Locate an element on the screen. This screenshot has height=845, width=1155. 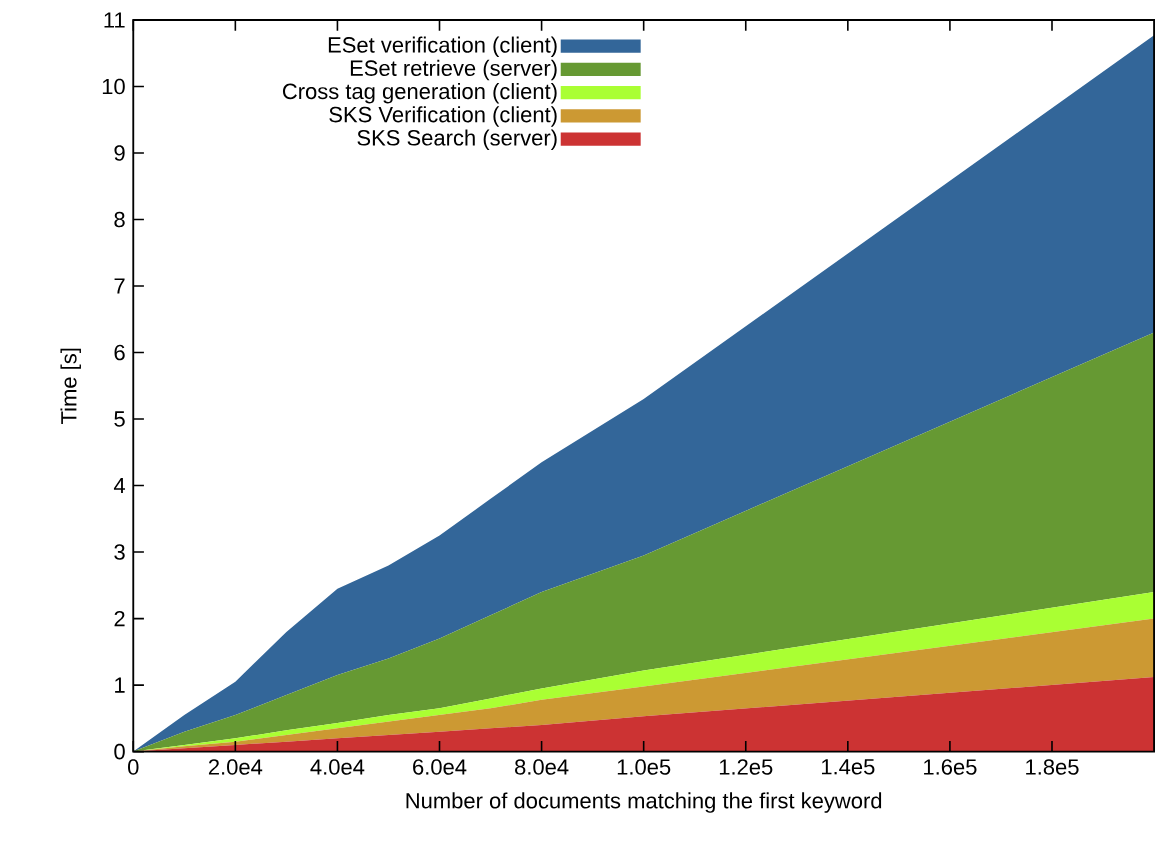
y-tick-label: 4 is located at coordinates (119, 486).